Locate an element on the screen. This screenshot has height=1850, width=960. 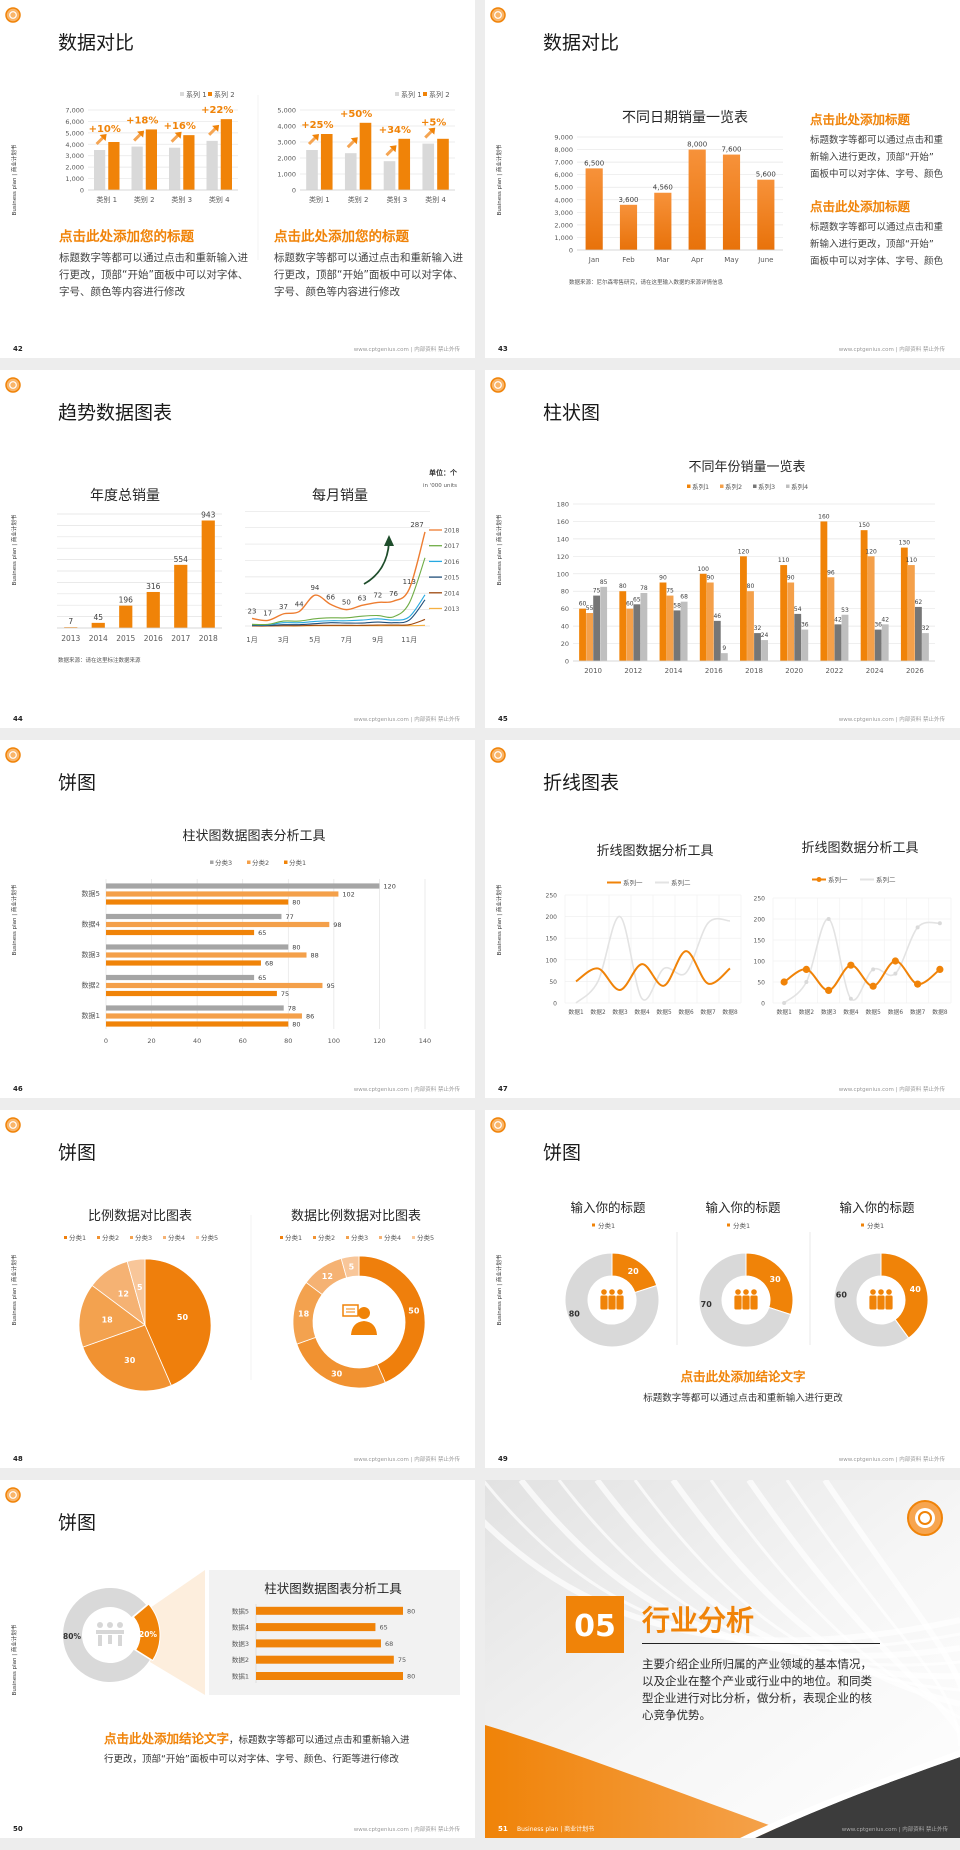
chart-title: 输入你的标题 is located at coordinates (743, 1207).